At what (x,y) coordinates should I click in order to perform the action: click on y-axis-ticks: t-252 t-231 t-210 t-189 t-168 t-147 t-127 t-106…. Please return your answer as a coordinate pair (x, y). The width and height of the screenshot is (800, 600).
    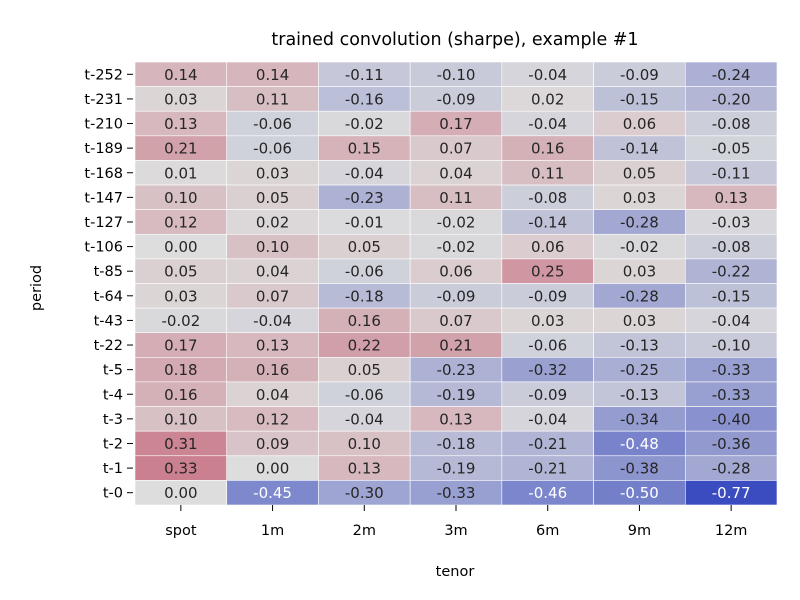
    Looking at the image, I should click on (108, 284).